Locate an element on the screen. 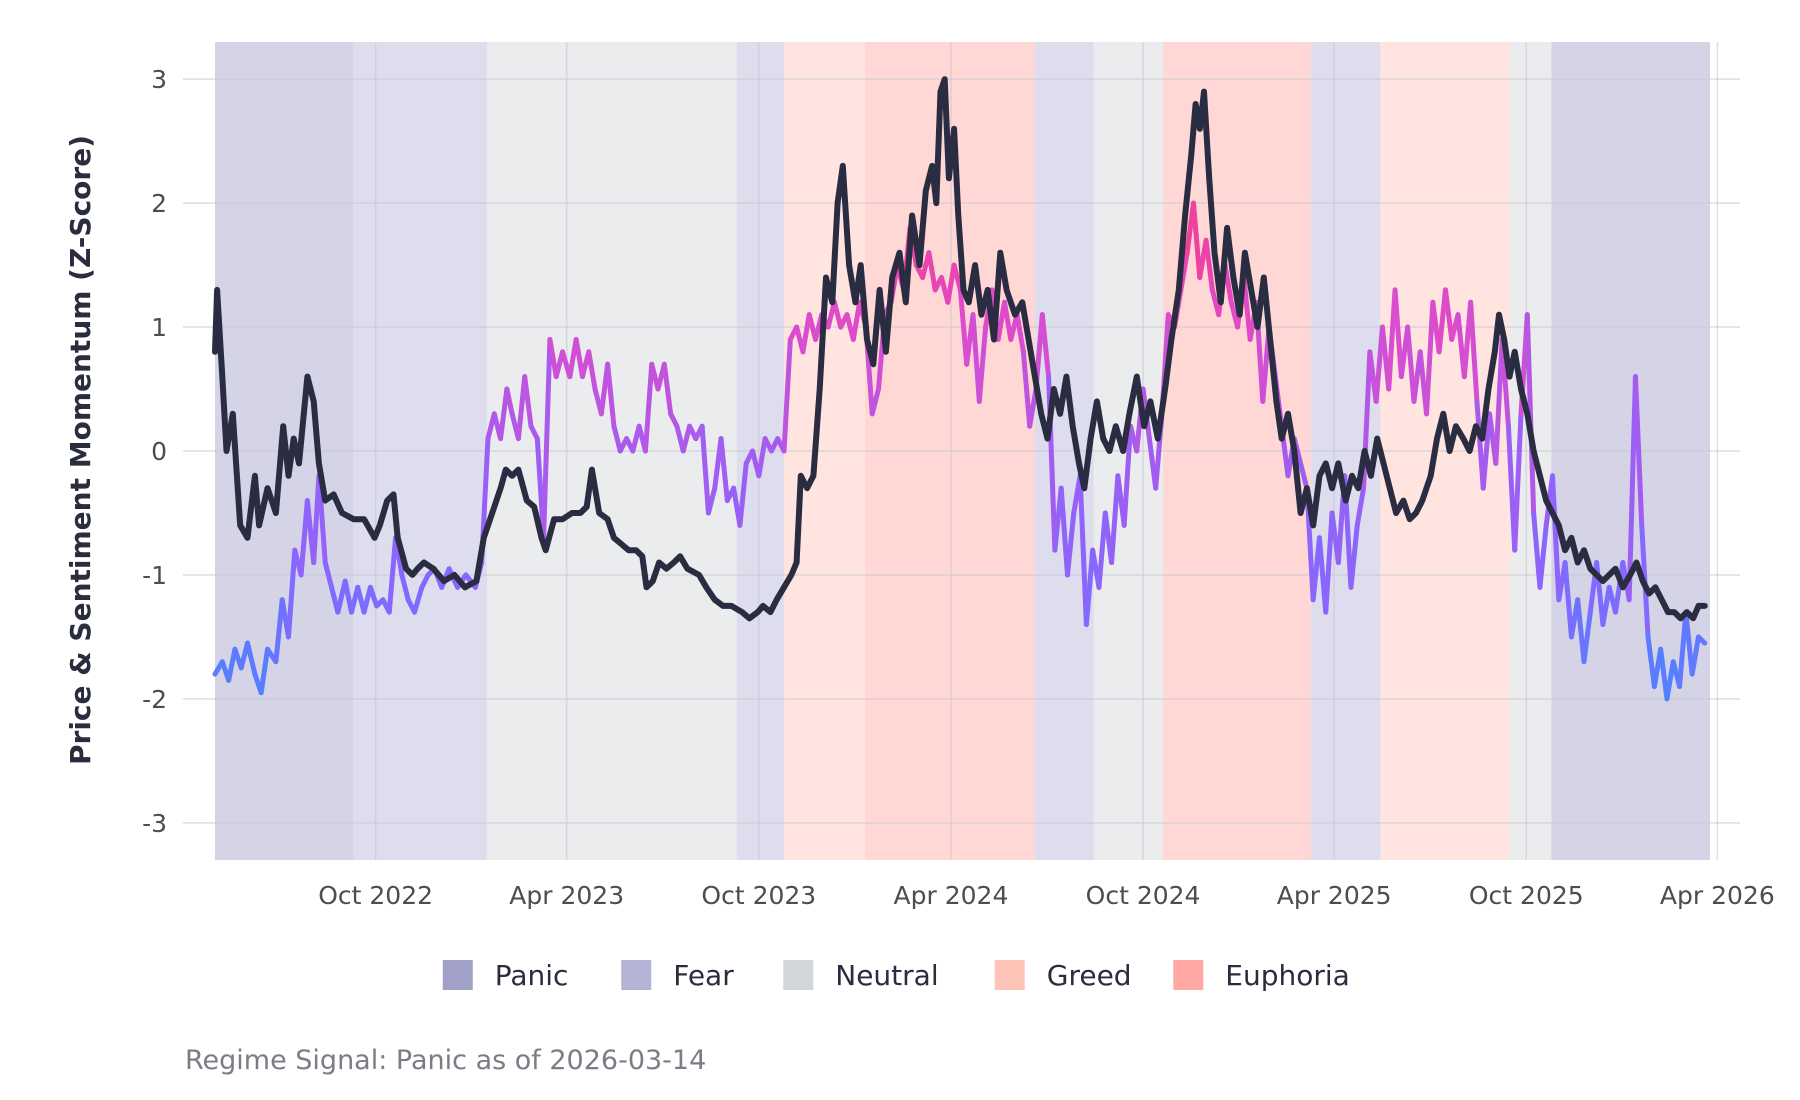  legend-label: Neutral is located at coordinates (886, 975).